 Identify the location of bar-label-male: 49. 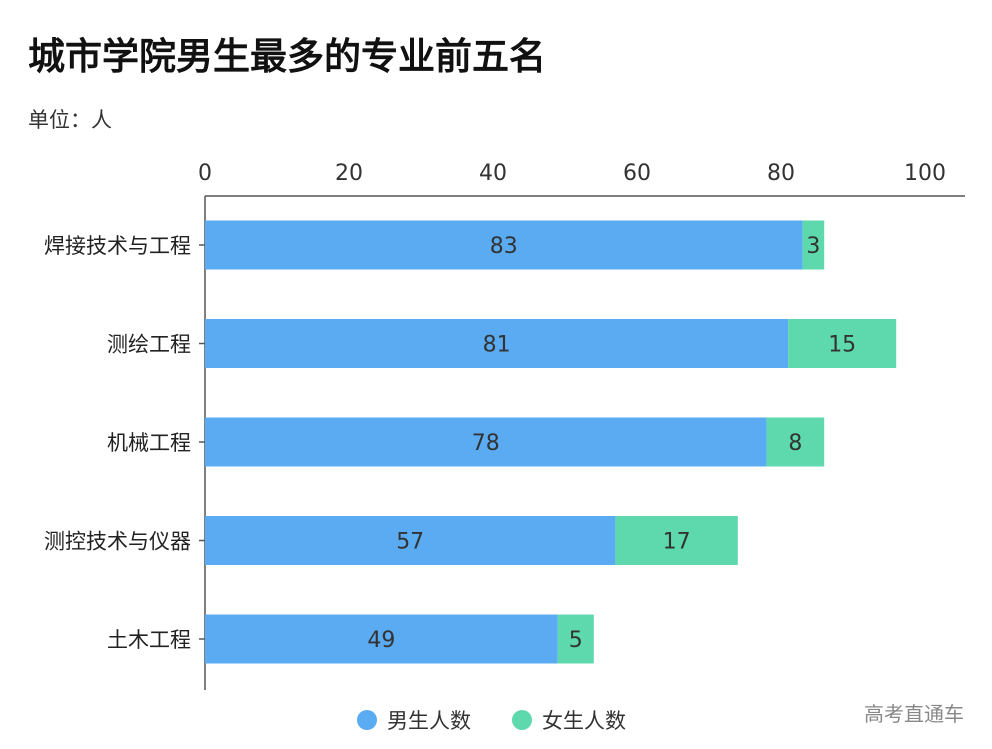
(381, 640).